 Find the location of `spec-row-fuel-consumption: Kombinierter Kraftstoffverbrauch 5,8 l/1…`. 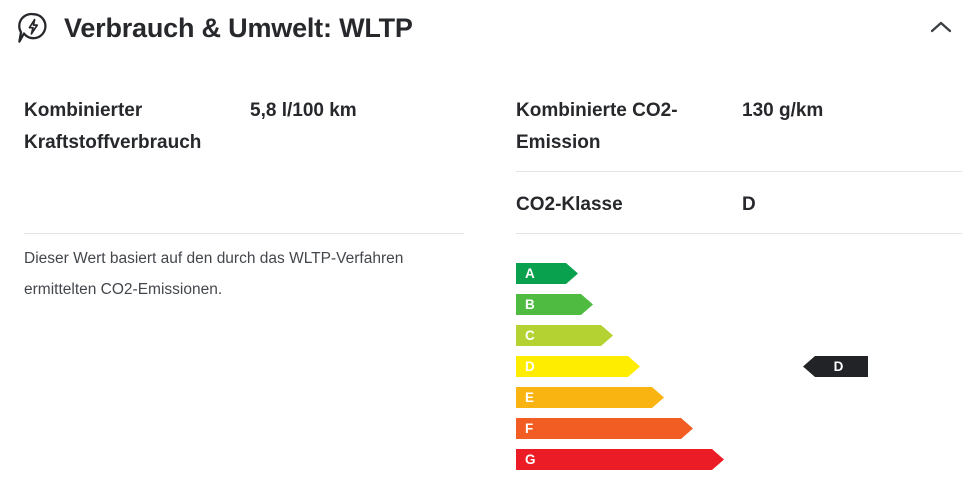

spec-row-fuel-consumption: Kombinierter Kraftstoffverbrauch 5,8 l/1… is located at coordinates (247, 127).